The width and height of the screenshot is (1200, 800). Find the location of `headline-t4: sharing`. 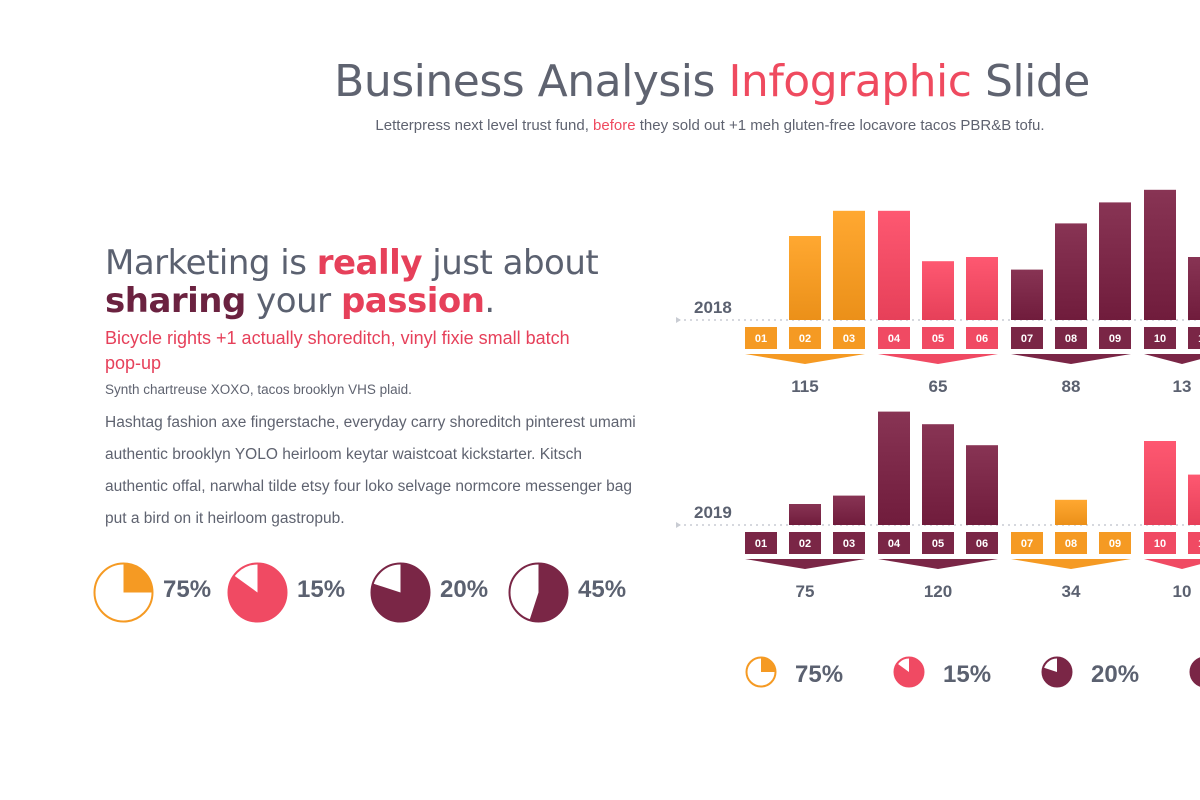

headline-t4: sharing is located at coordinates (175, 301).